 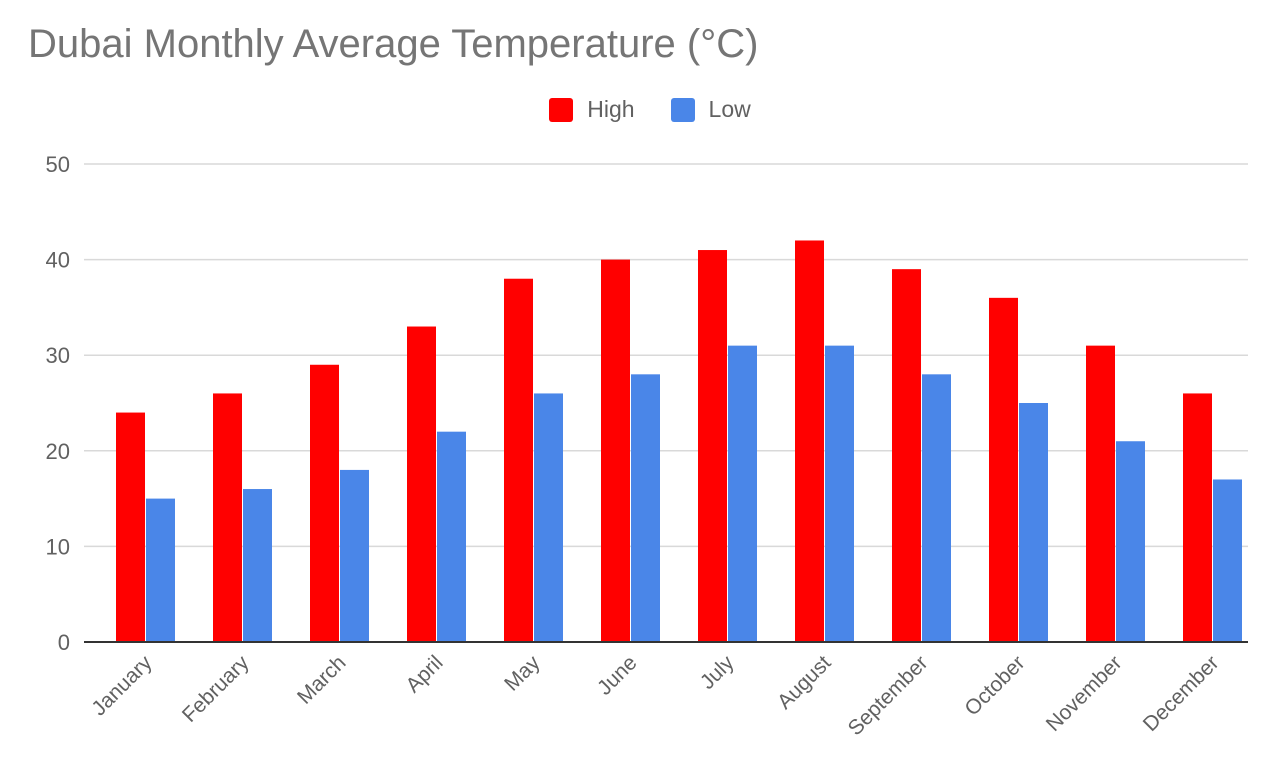 What do you see at coordinates (1181, 693) in the screenshot?
I see `x-tick-label: December` at bounding box center [1181, 693].